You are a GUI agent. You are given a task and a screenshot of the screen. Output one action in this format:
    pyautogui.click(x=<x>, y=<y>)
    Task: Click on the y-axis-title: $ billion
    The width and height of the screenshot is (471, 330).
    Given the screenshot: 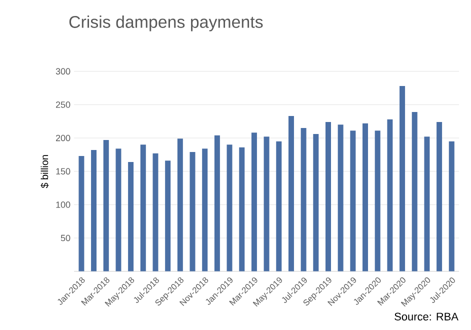 What is the action you would take?
    pyautogui.click(x=44, y=171)
    